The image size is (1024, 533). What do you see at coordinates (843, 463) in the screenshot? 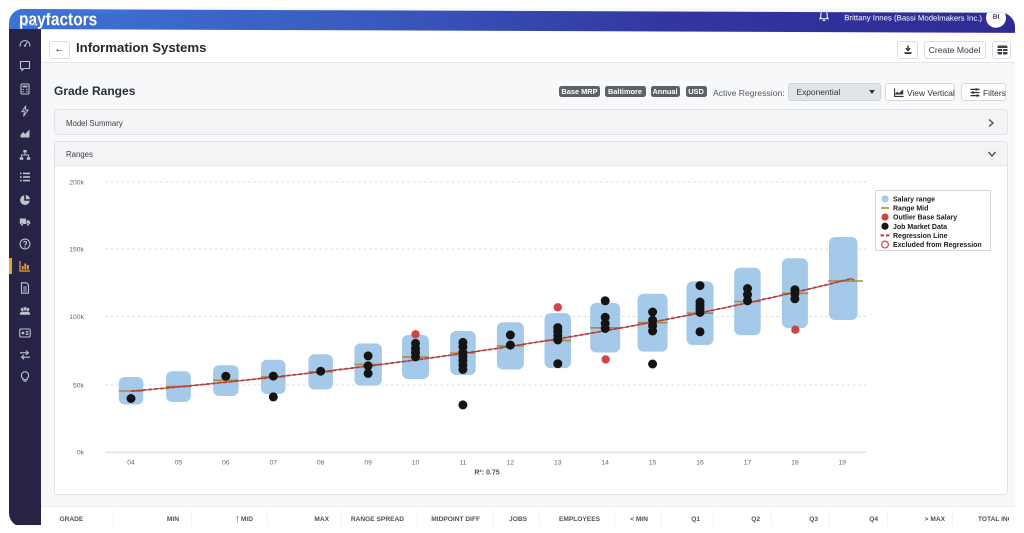
I see `svg-text: 19` at bounding box center [843, 463].